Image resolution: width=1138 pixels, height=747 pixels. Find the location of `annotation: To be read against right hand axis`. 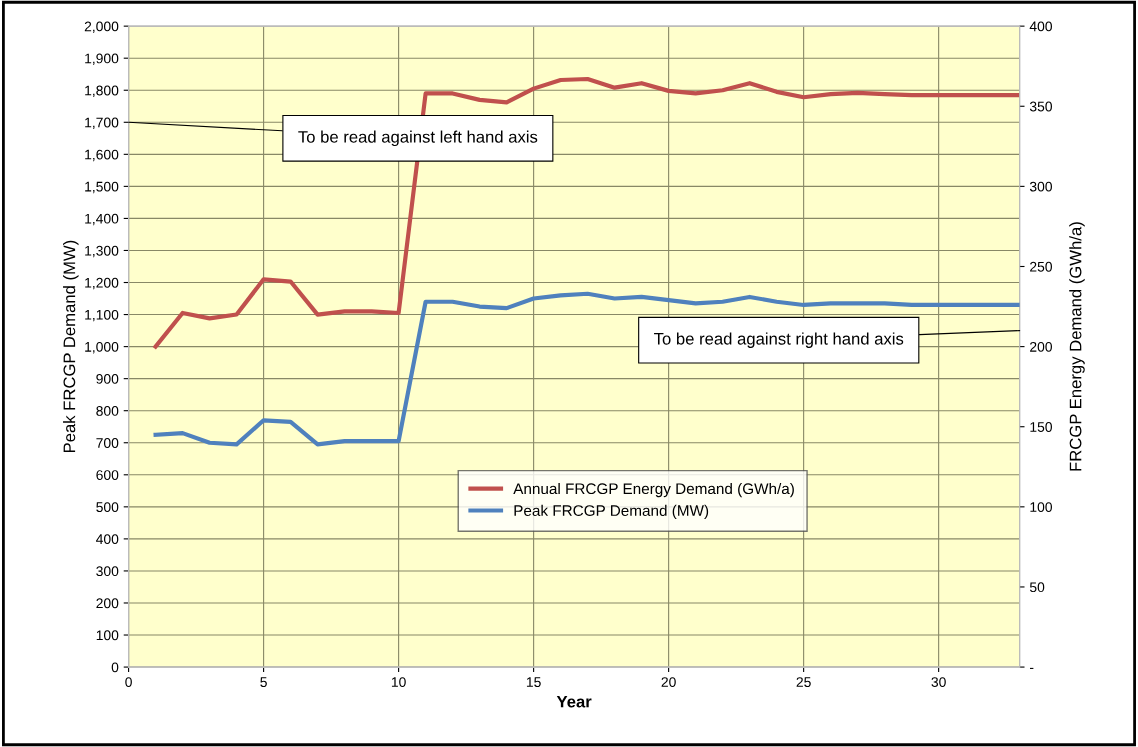

annotation: To be read against right hand axis is located at coordinates (779, 340).